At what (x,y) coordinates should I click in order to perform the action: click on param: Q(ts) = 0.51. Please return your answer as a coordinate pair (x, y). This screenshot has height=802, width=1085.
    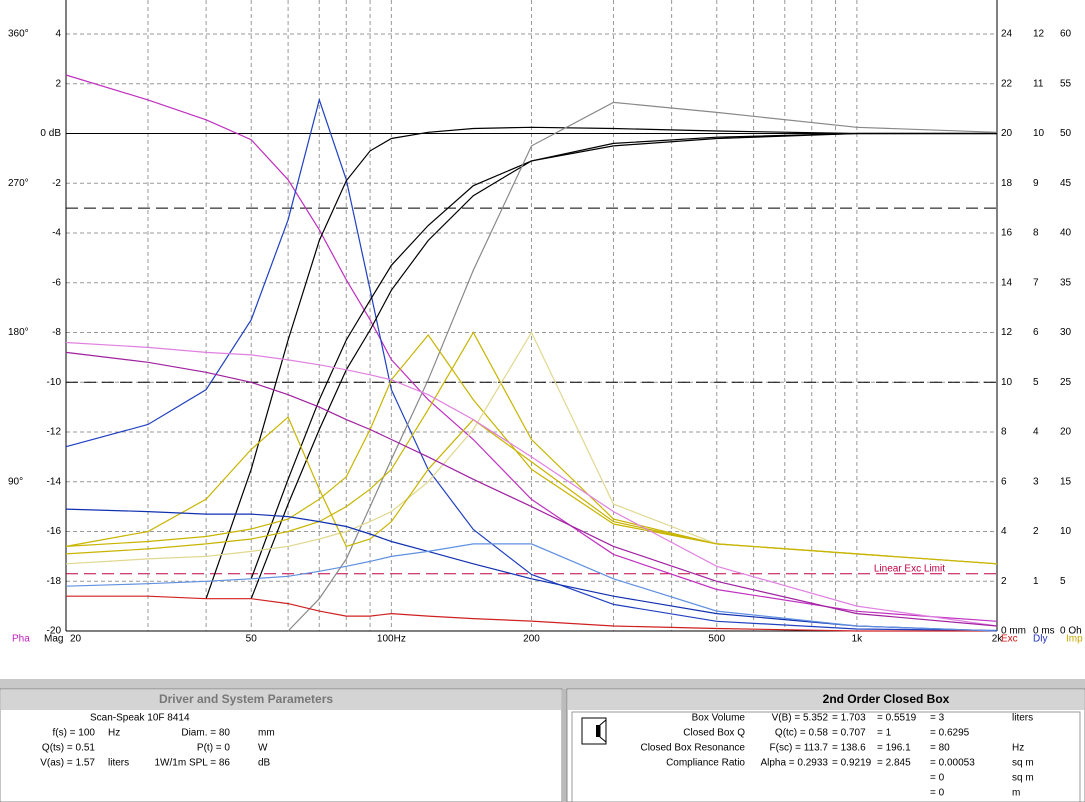
    Looking at the image, I should click on (69, 748).